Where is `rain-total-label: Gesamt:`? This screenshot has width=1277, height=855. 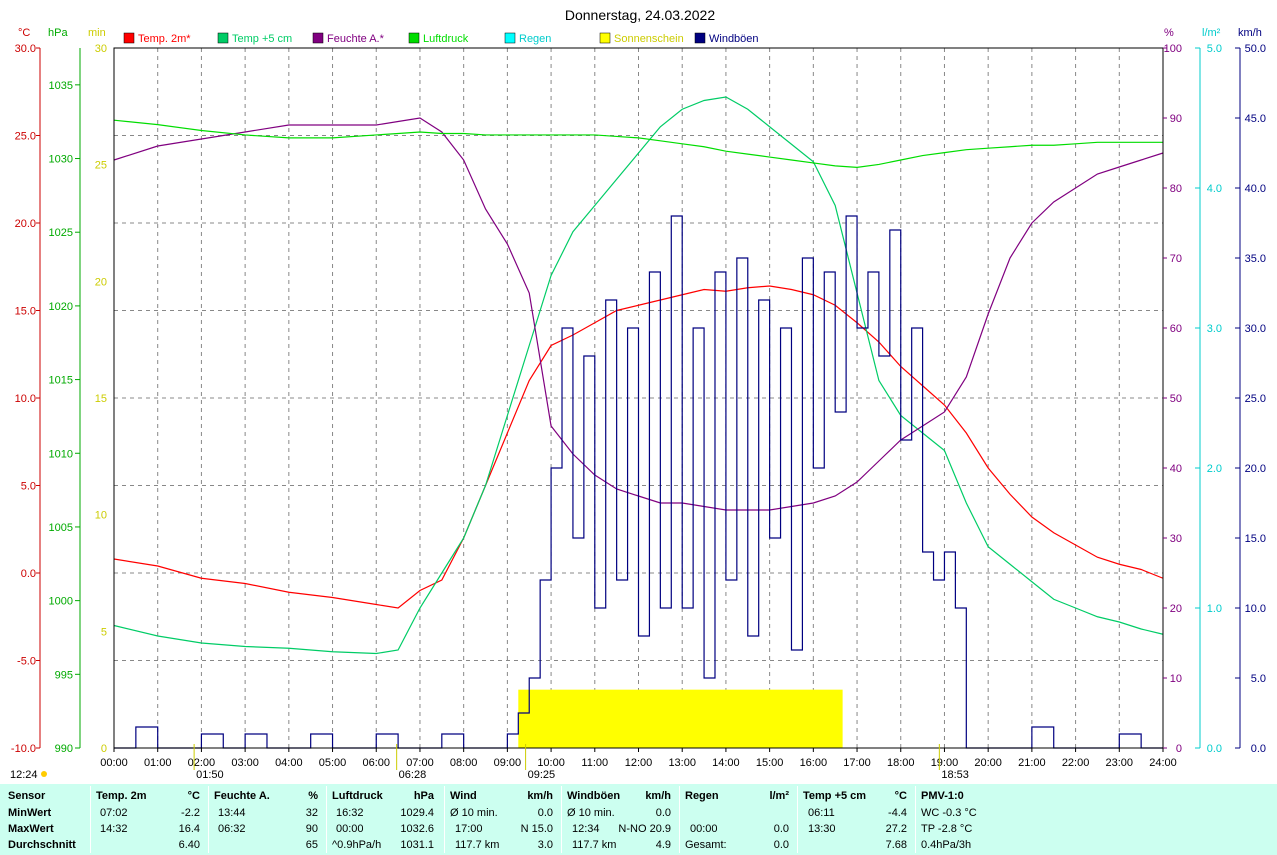 rain-total-label: Gesamt: is located at coordinates (706, 845).